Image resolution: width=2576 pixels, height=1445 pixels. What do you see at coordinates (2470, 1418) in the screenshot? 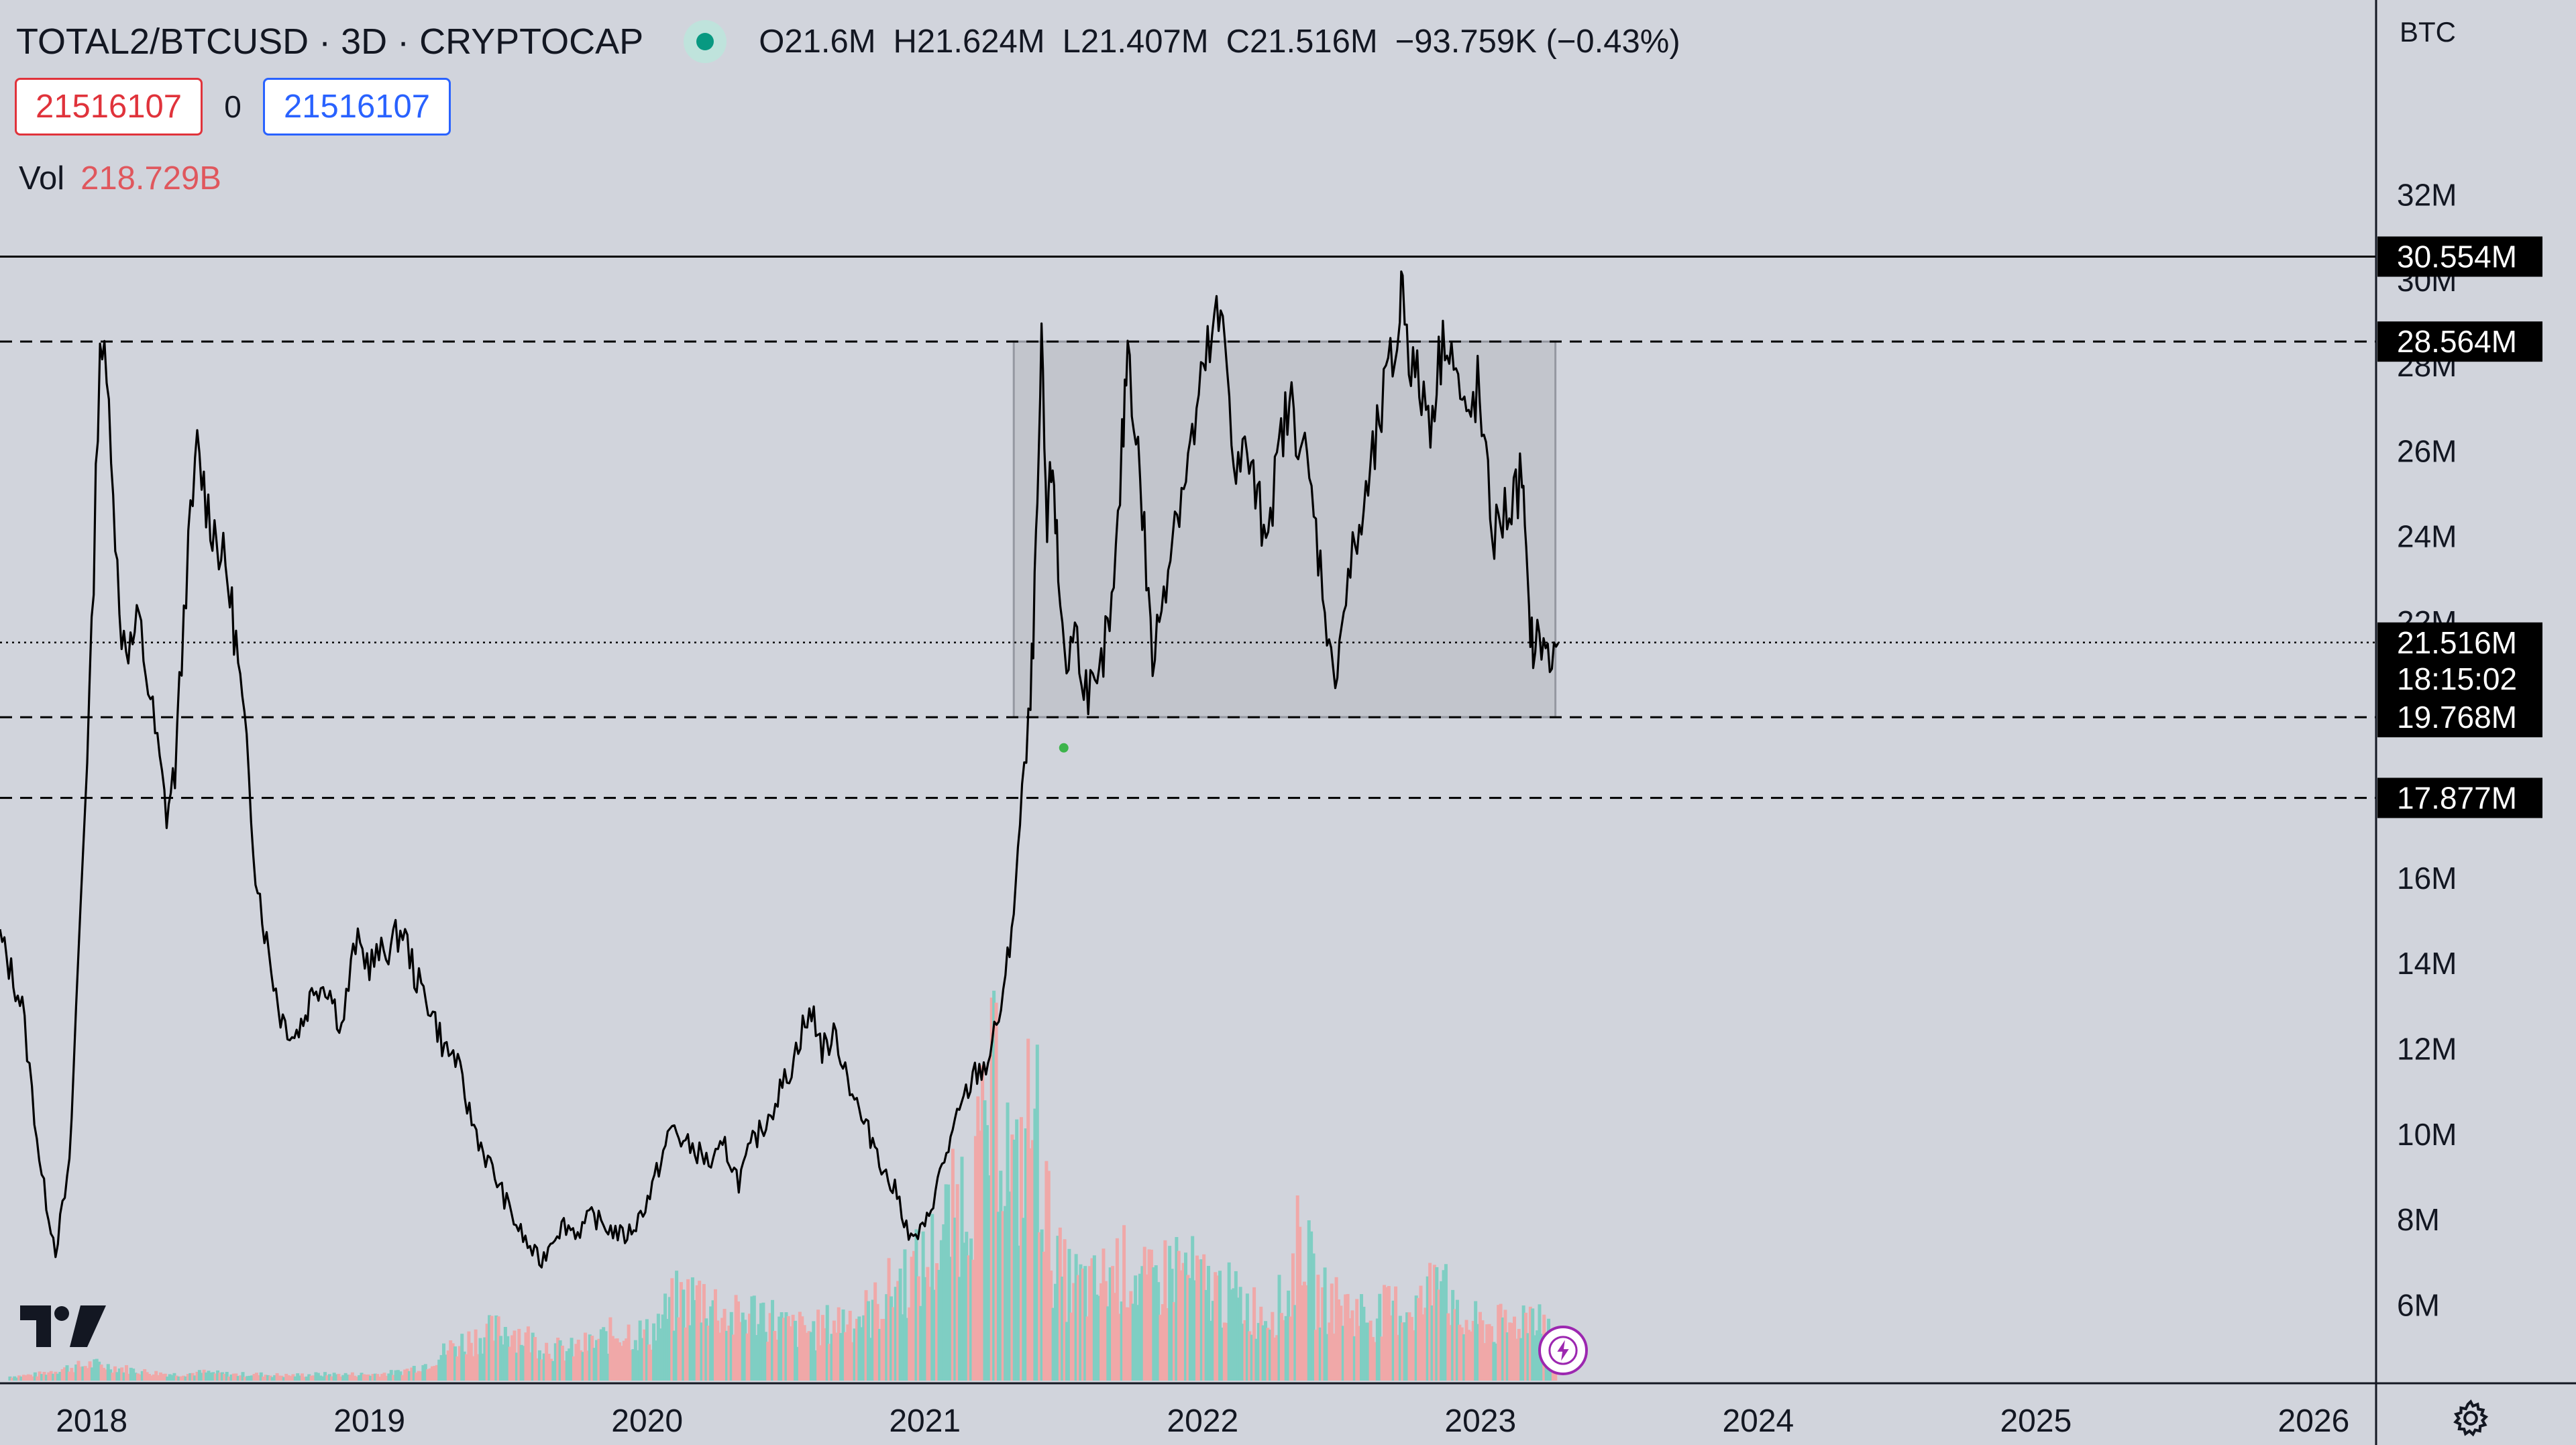
I see `gear-icon` at bounding box center [2470, 1418].